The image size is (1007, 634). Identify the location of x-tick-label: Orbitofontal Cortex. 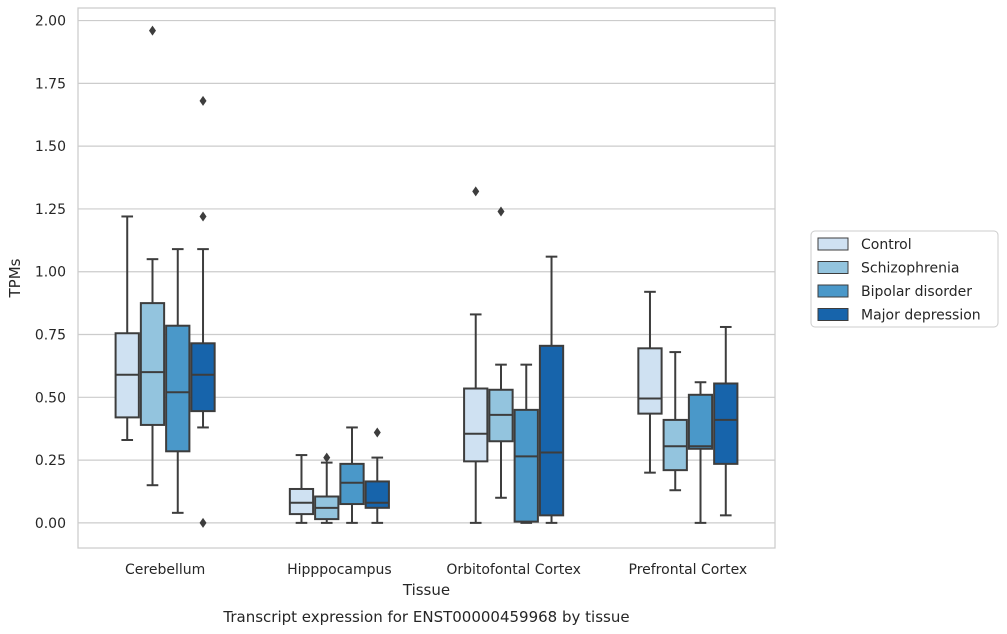
(513, 570).